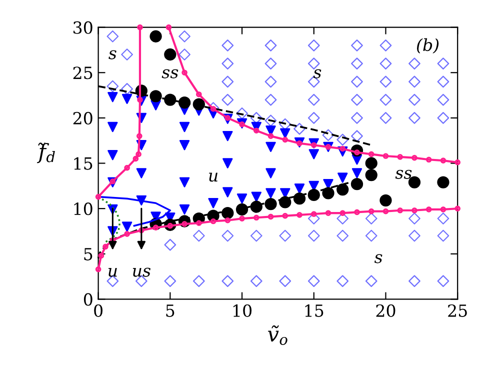  Describe the element at coordinates (82, 73) in the screenshot. I see `y-tick-label: 25` at that location.